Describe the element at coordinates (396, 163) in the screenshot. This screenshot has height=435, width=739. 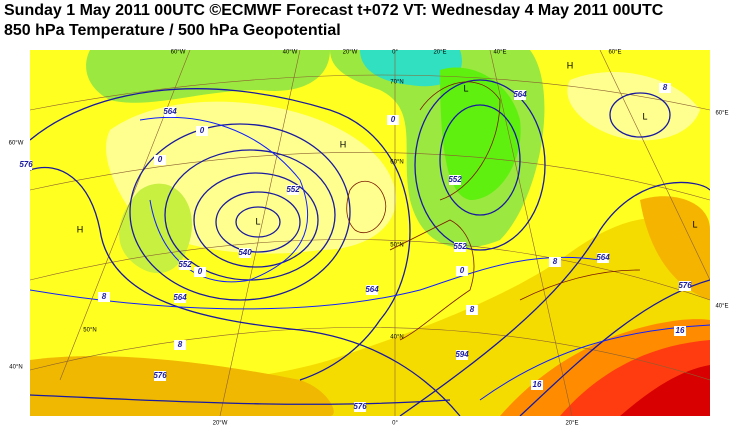
I see `graticule-label: 60°N` at that location.